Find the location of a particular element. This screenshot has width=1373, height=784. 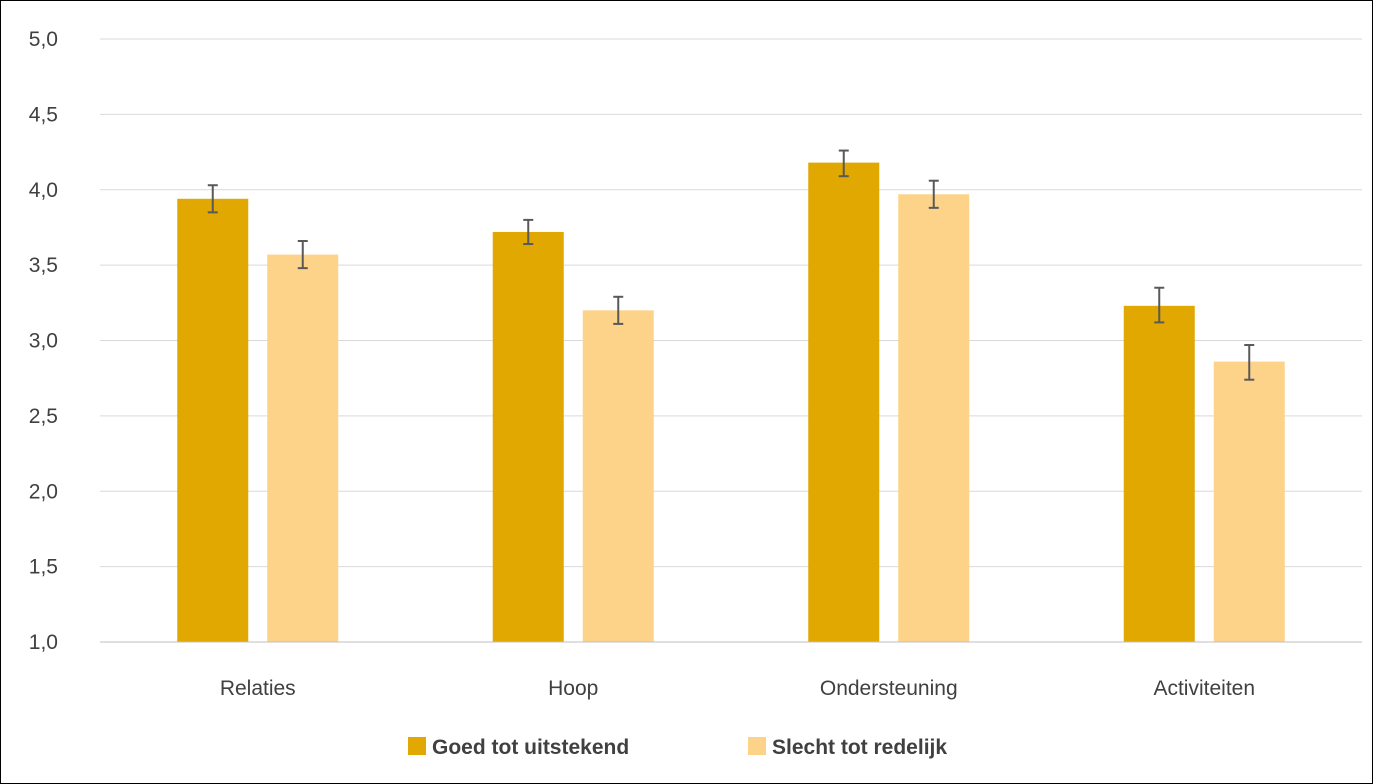

y-tick-label: 2,5 is located at coordinates (43, 416).